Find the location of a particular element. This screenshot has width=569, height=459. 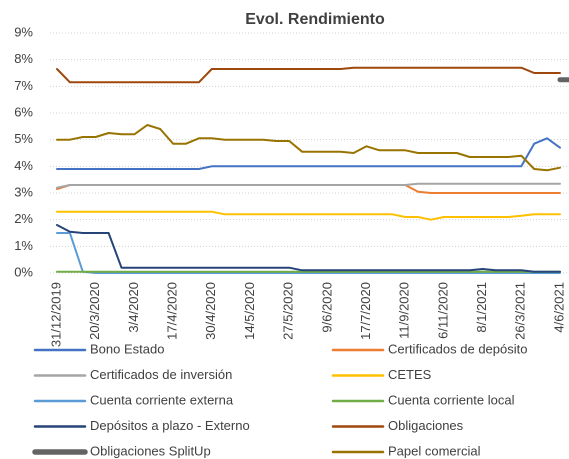

legend-label: Depósitos a plazo - Externo is located at coordinates (170, 425).